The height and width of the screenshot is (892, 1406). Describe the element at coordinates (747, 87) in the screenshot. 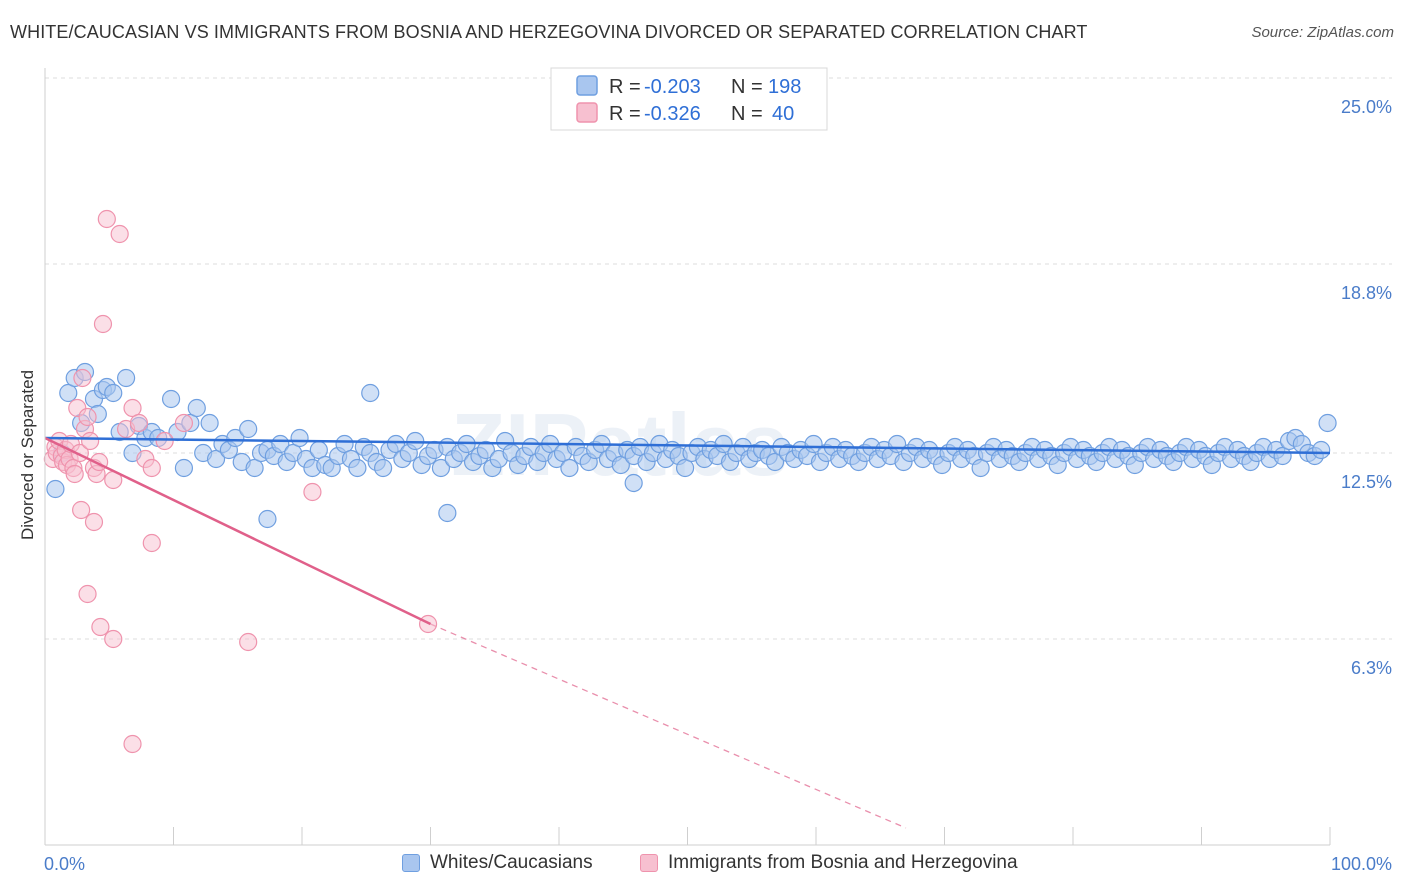

I see `legend-n-label-1: N =` at that location.